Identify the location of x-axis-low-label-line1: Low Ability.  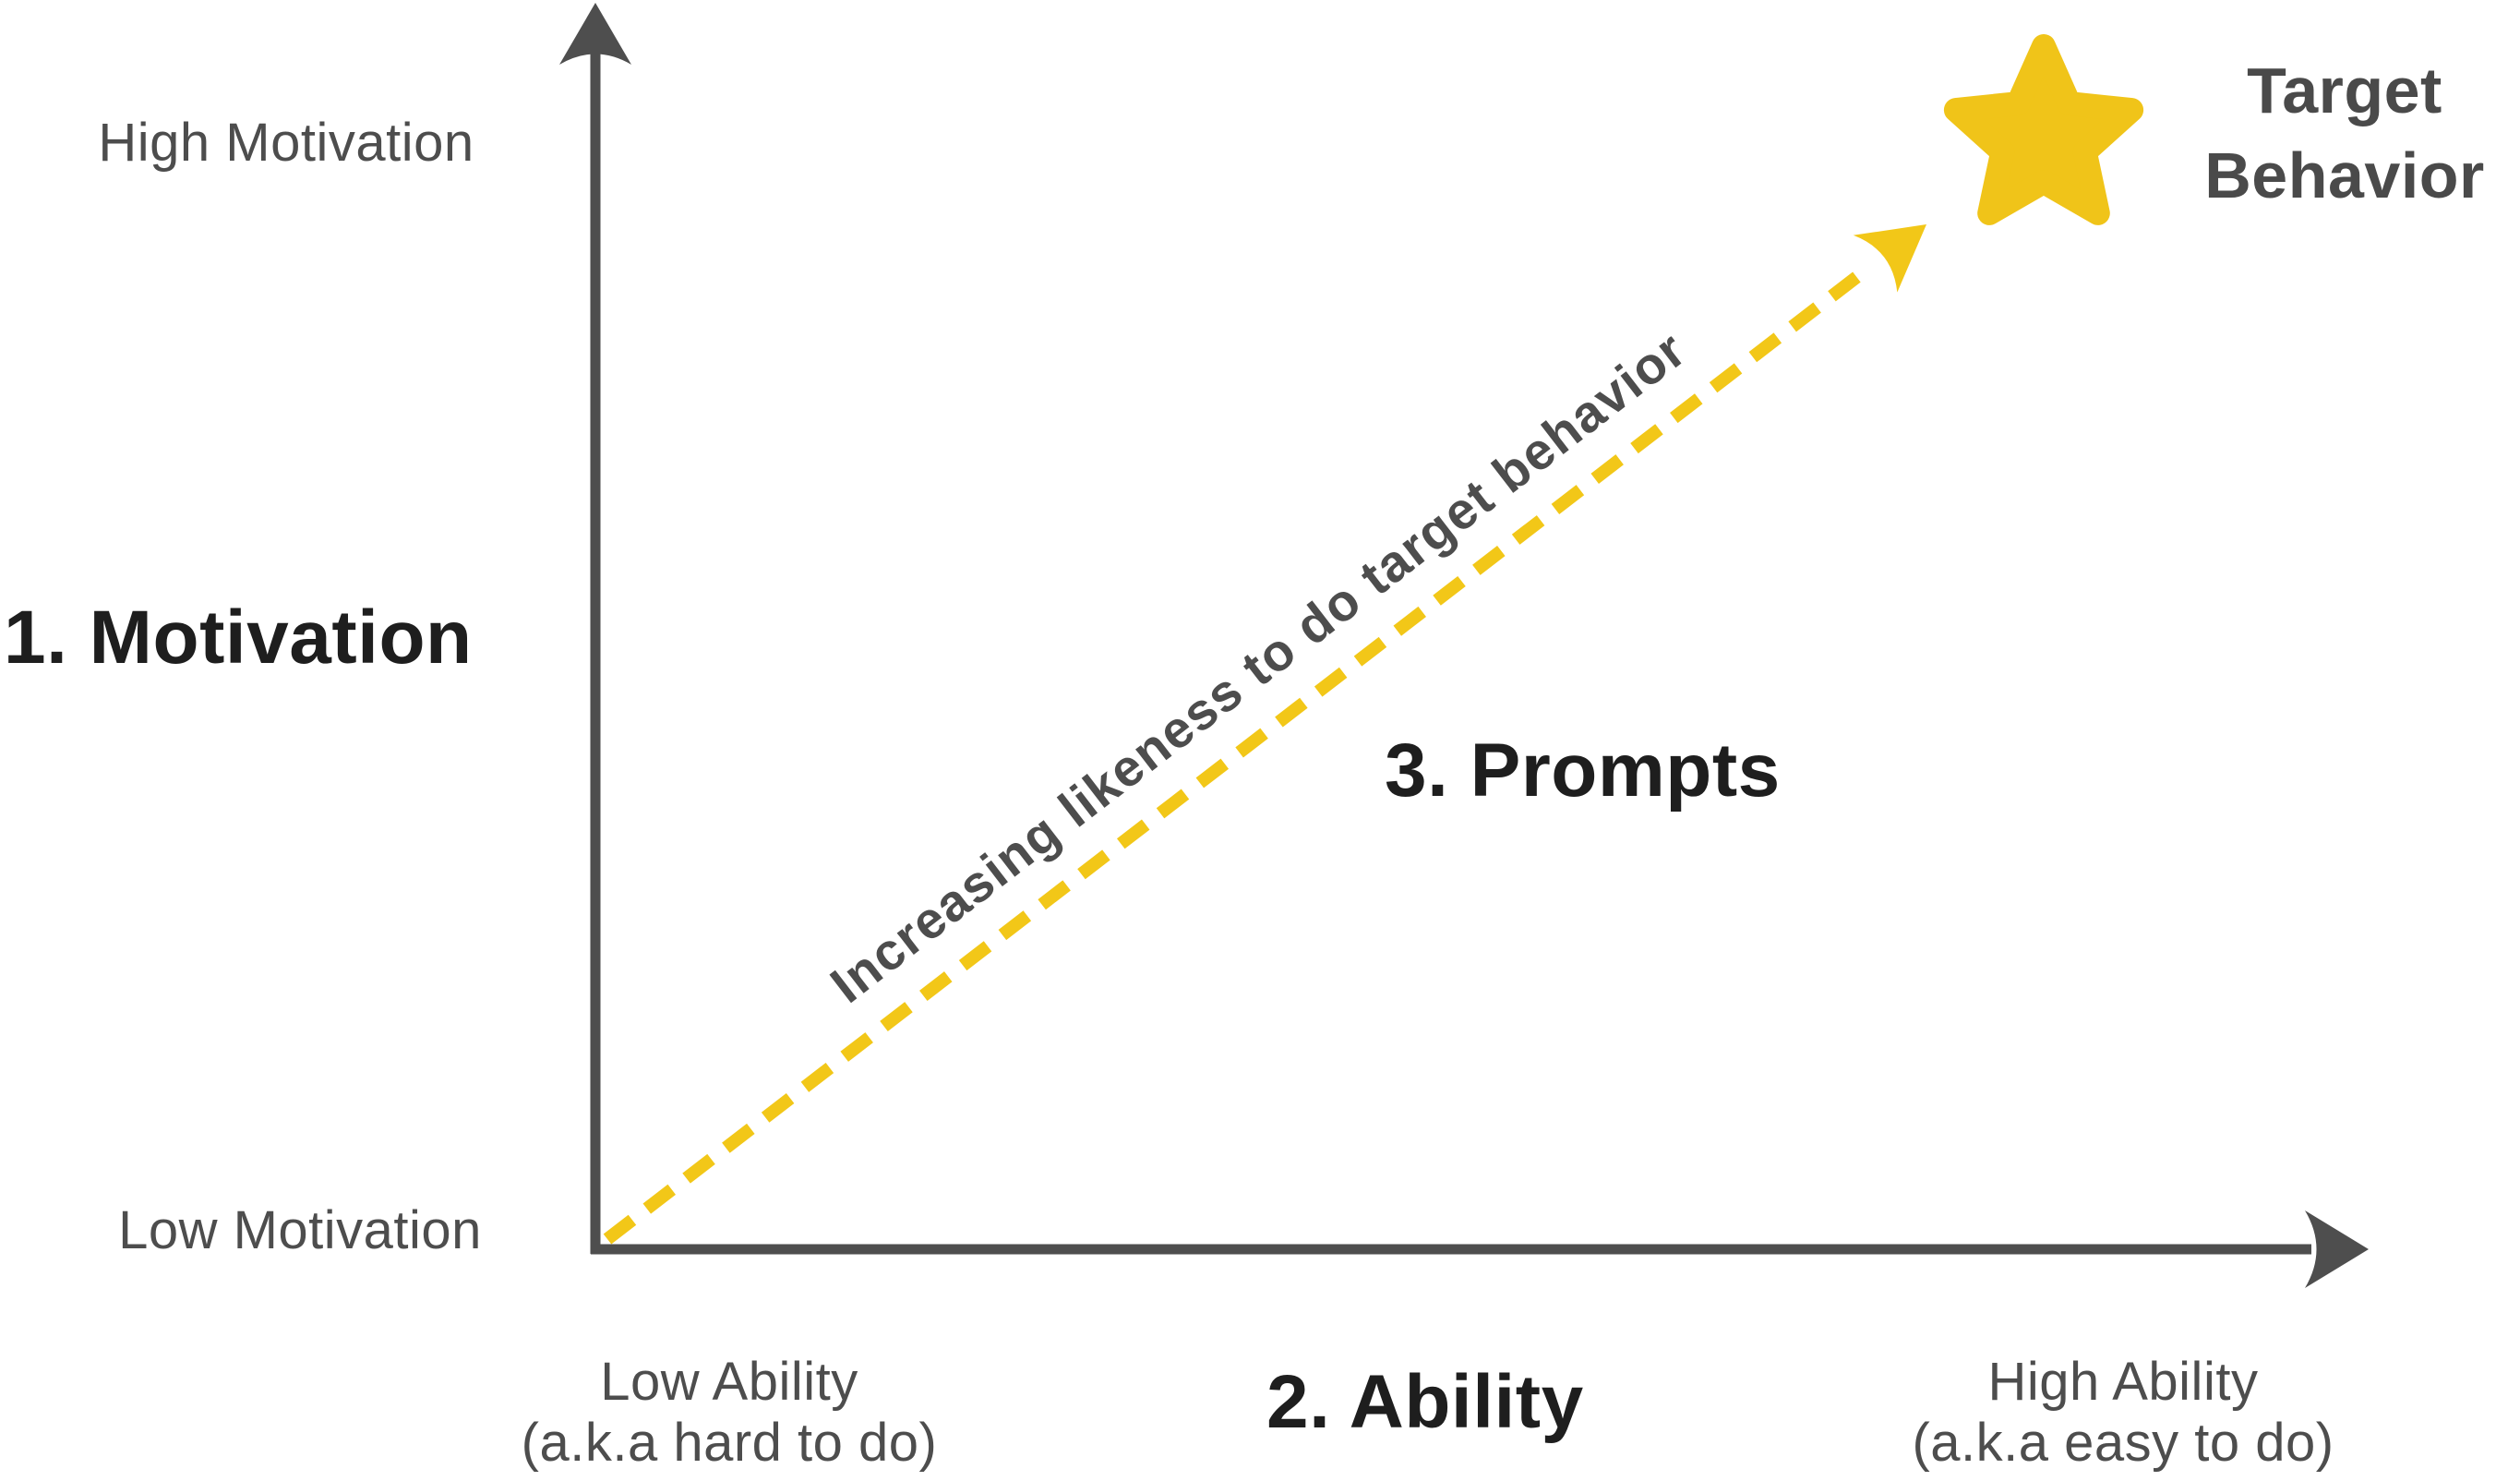
(729, 1382).